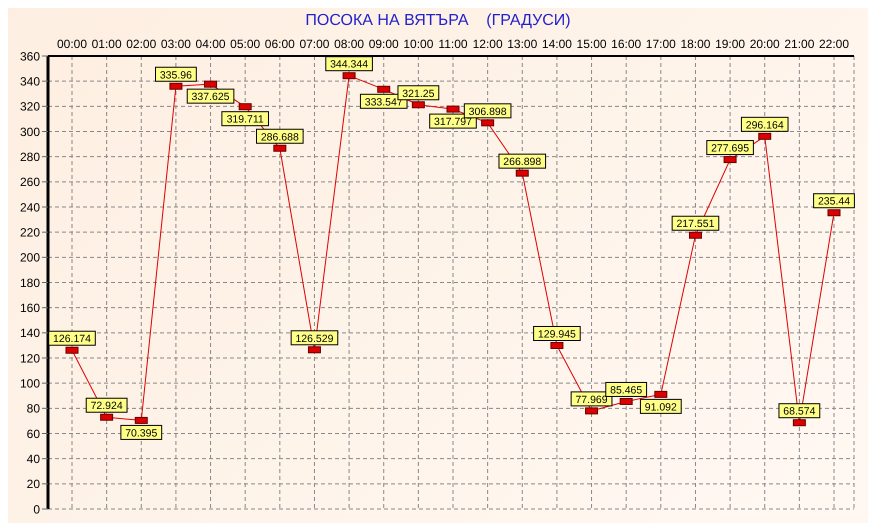 The width and height of the screenshot is (874, 529). Describe the element at coordinates (30, 131) in the screenshot. I see `y-tick-label: 300` at that location.